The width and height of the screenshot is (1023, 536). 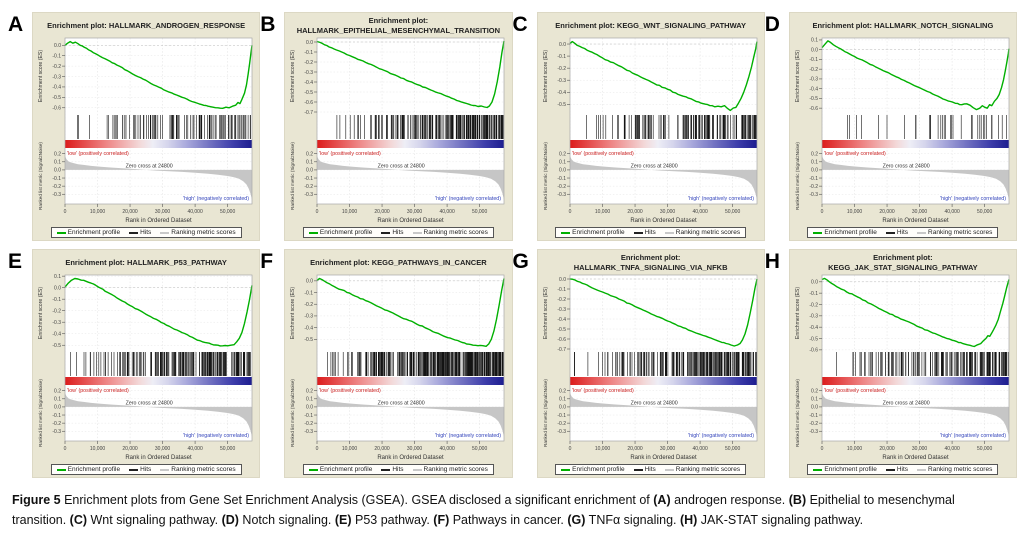 I want to click on hits-legend-line, so click(x=134, y=469).